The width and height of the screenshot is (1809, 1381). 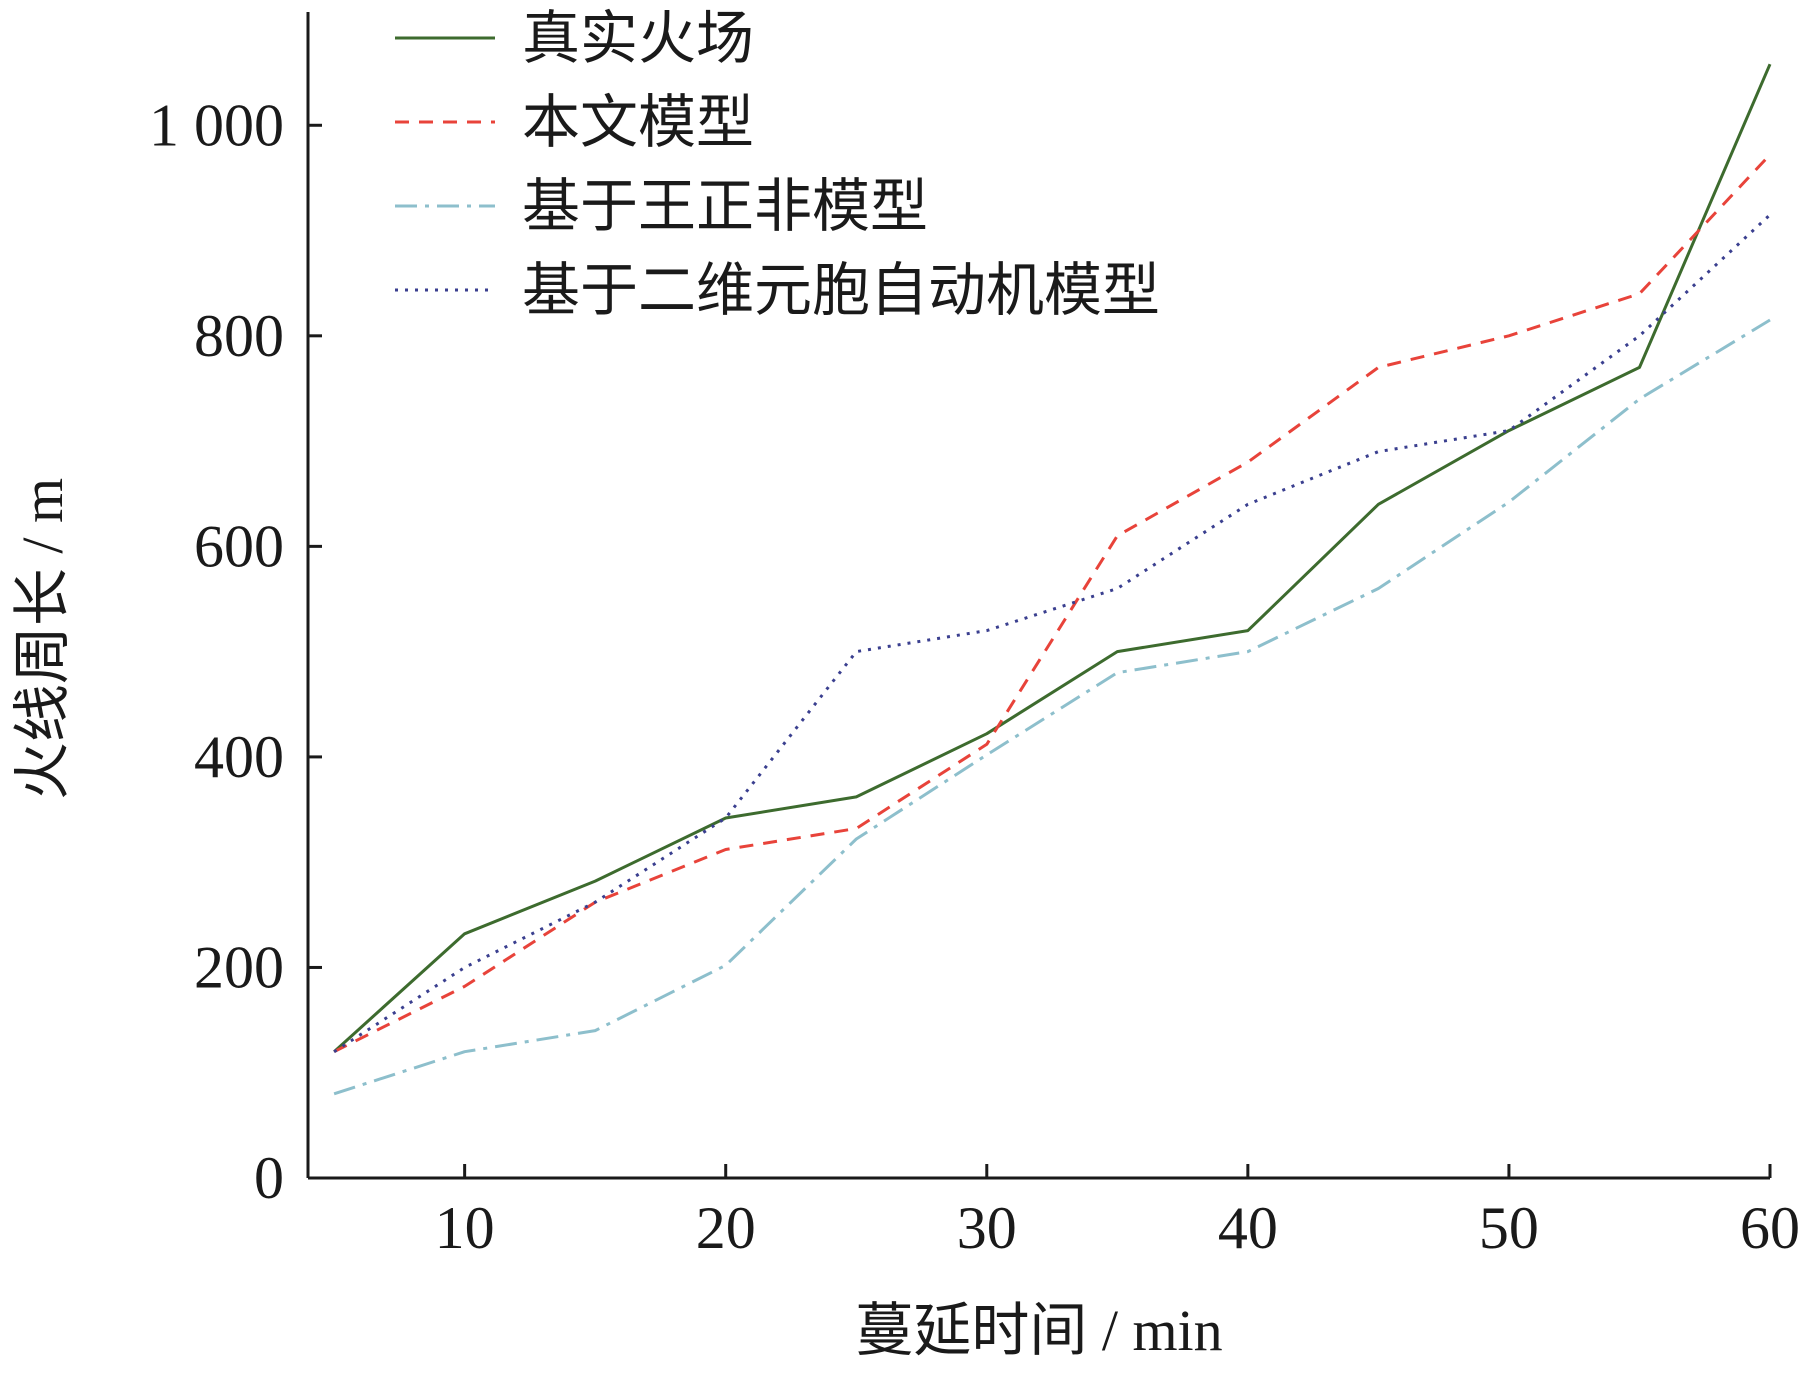 What do you see at coordinates (216, 125) in the screenshot?
I see `y-tick-label: 1 000` at bounding box center [216, 125].